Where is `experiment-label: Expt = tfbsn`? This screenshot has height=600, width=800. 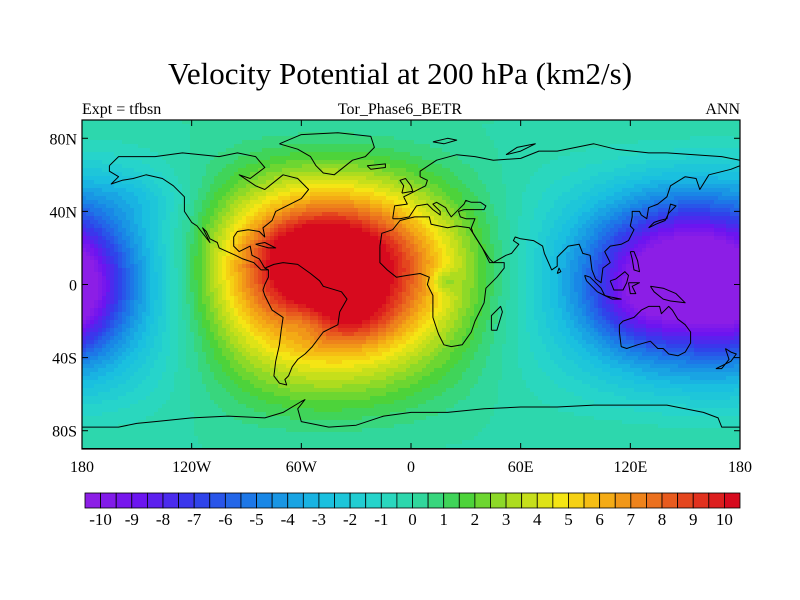 experiment-label: Expt = tfbsn is located at coordinates (122, 109).